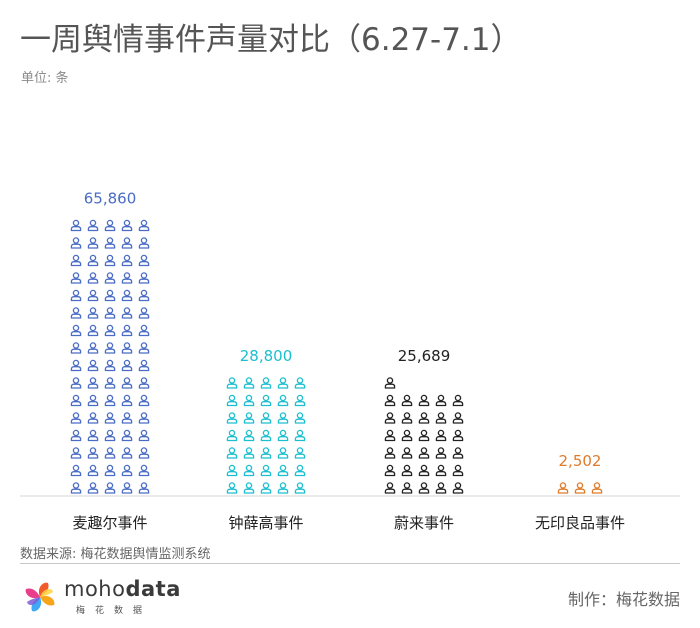 The image size is (700, 628). What do you see at coordinates (580, 461) in the screenshot?
I see `value-label: 2,502` at bounding box center [580, 461].